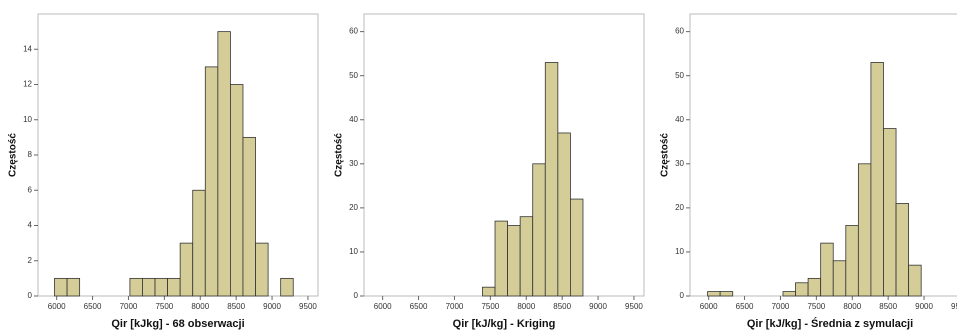  Describe the element at coordinates (27, 84) in the screenshot. I see `y-tick-label: 12` at that location.